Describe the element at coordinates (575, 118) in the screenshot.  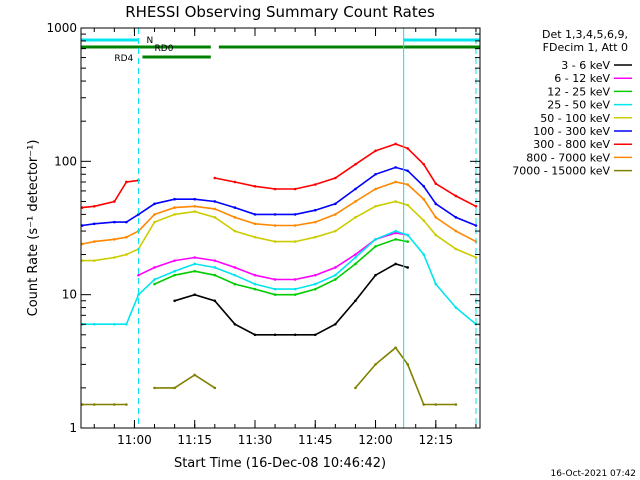
I see `legend-label: 50 - 100 keV` at that location.